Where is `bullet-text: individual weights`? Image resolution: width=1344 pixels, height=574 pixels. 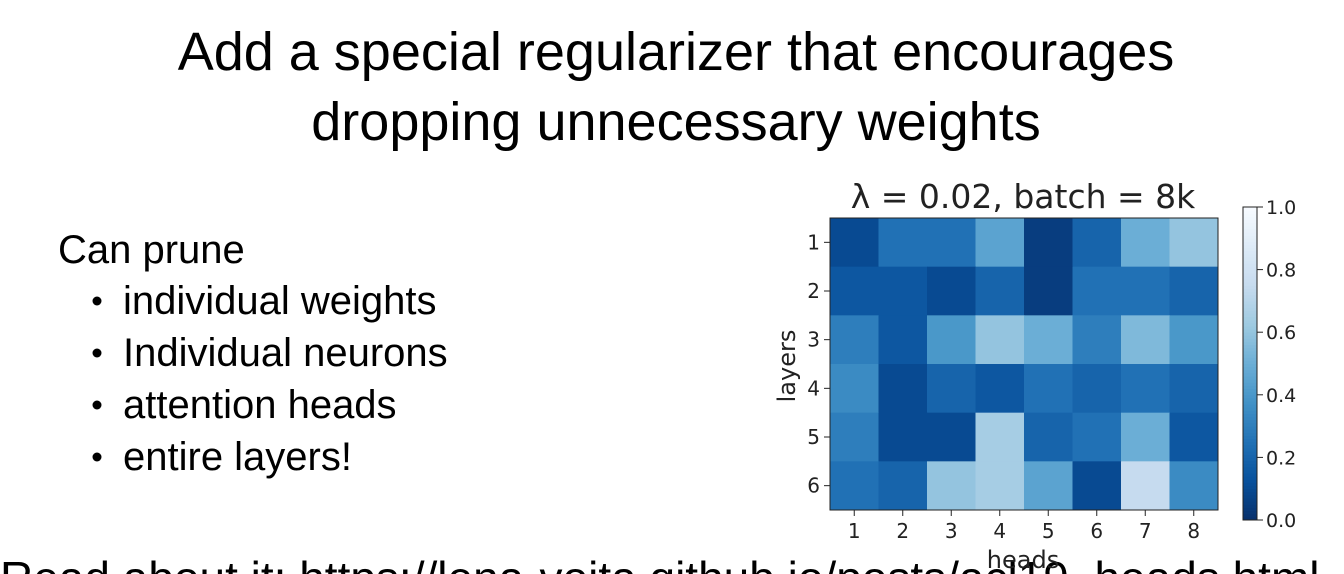
bullet-text: individual weights is located at coordinates (280, 301).